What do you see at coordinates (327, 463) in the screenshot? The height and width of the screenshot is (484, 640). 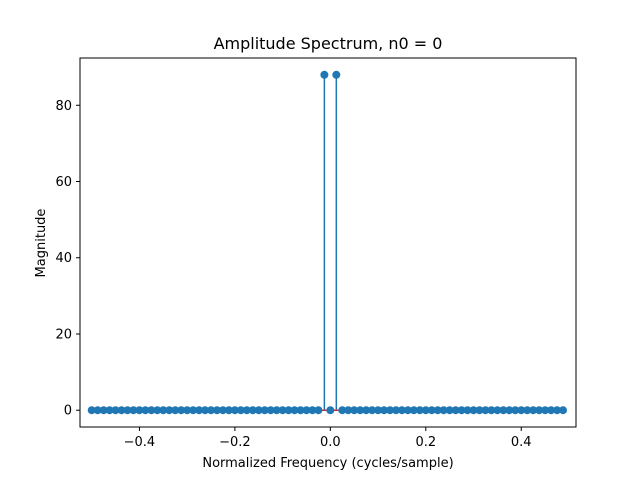 I see `x-axis-label: Normalized Frequency (cycles/sample)` at bounding box center [327, 463].